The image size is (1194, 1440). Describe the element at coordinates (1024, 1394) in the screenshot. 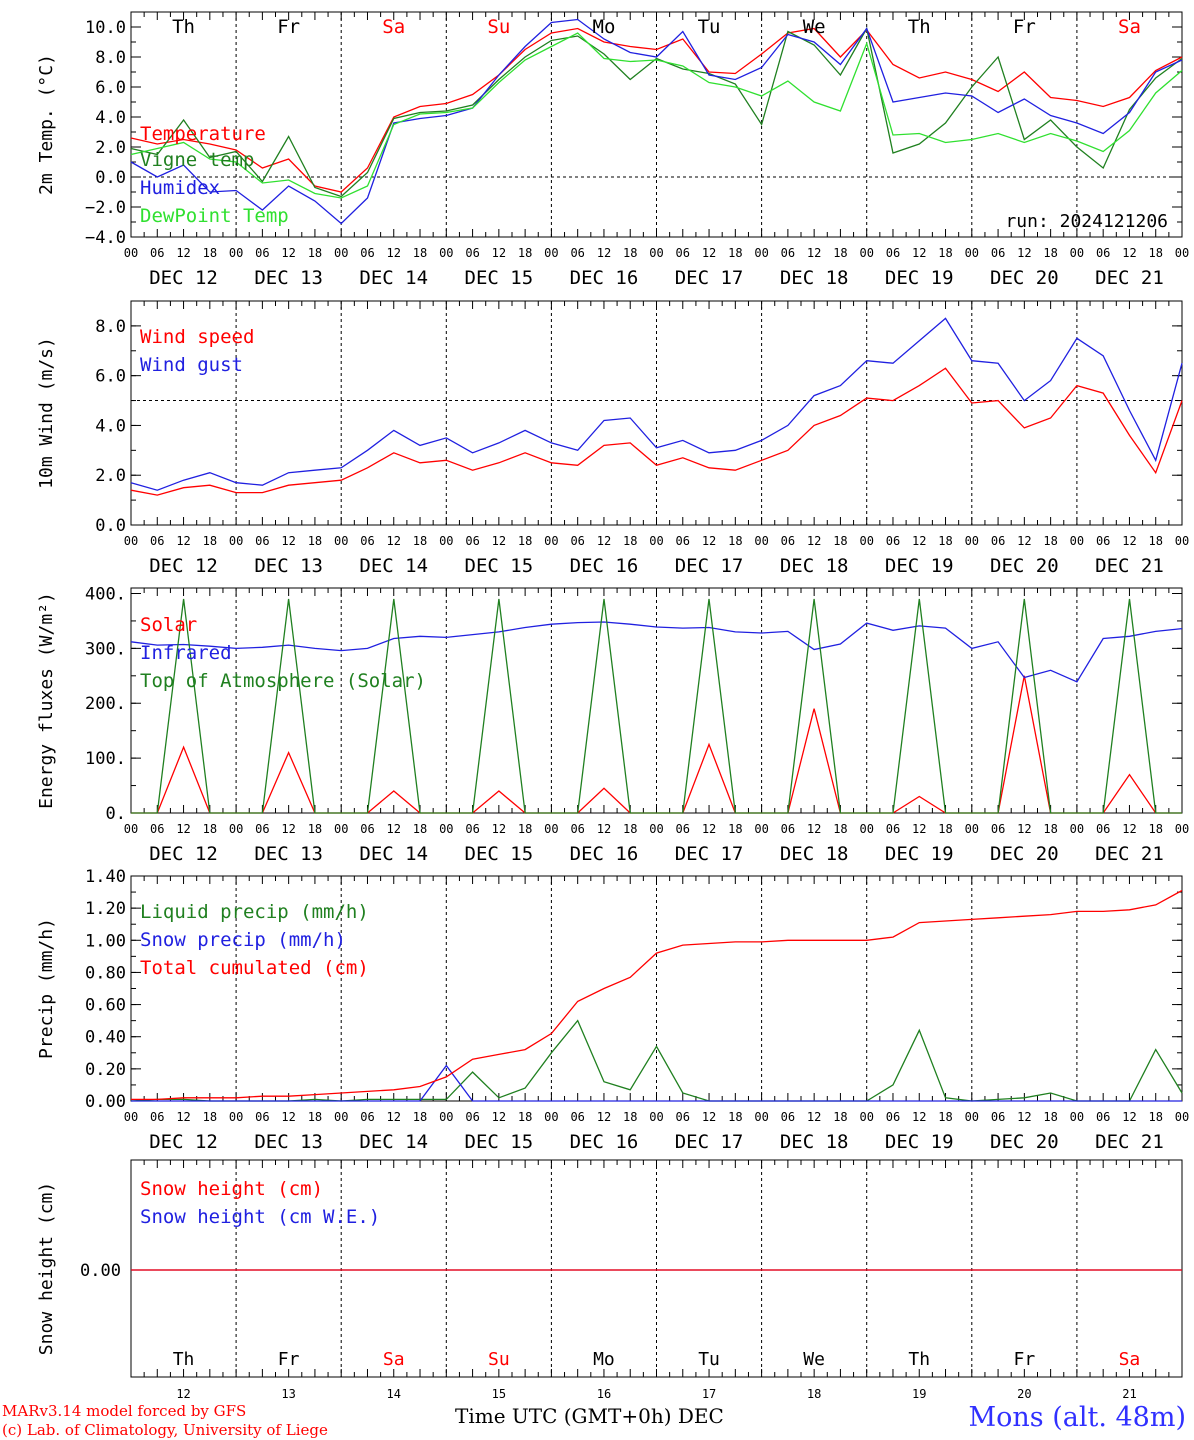

I see `date-number-bottom: 20` at that location.